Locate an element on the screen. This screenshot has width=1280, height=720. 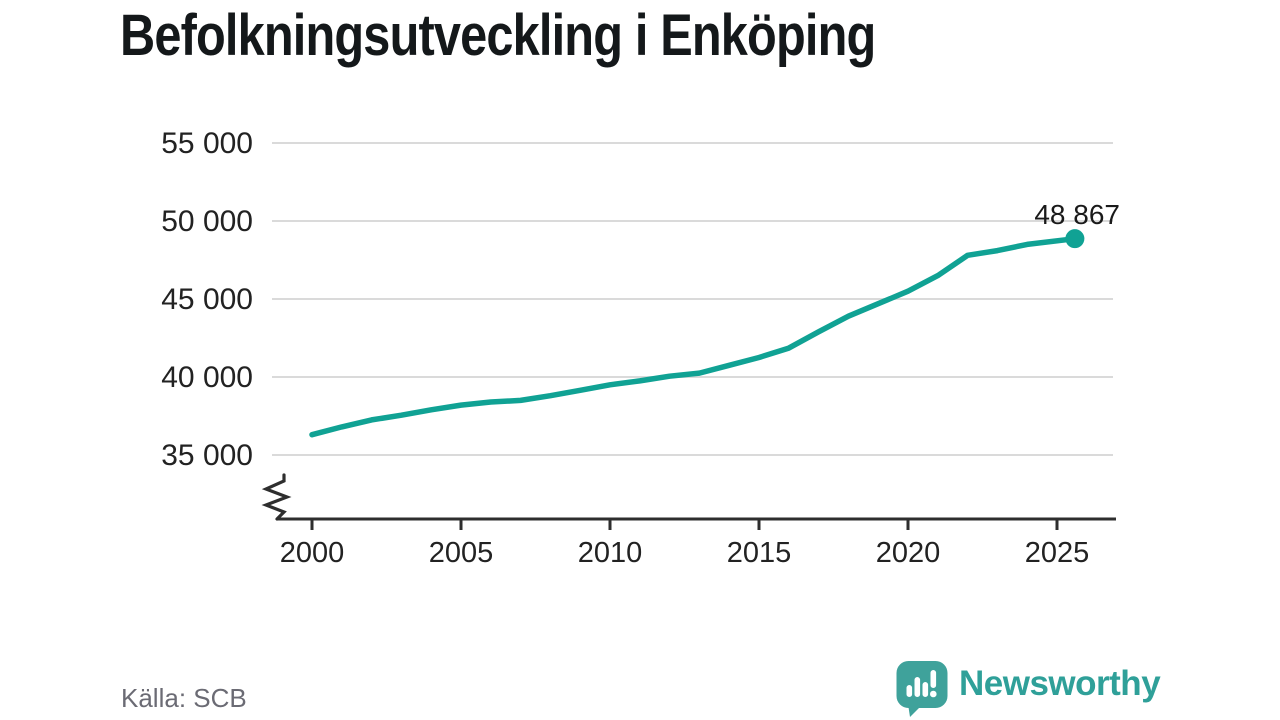
y-axis-tick-label: 40 000 is located at coordinates (207, 377).